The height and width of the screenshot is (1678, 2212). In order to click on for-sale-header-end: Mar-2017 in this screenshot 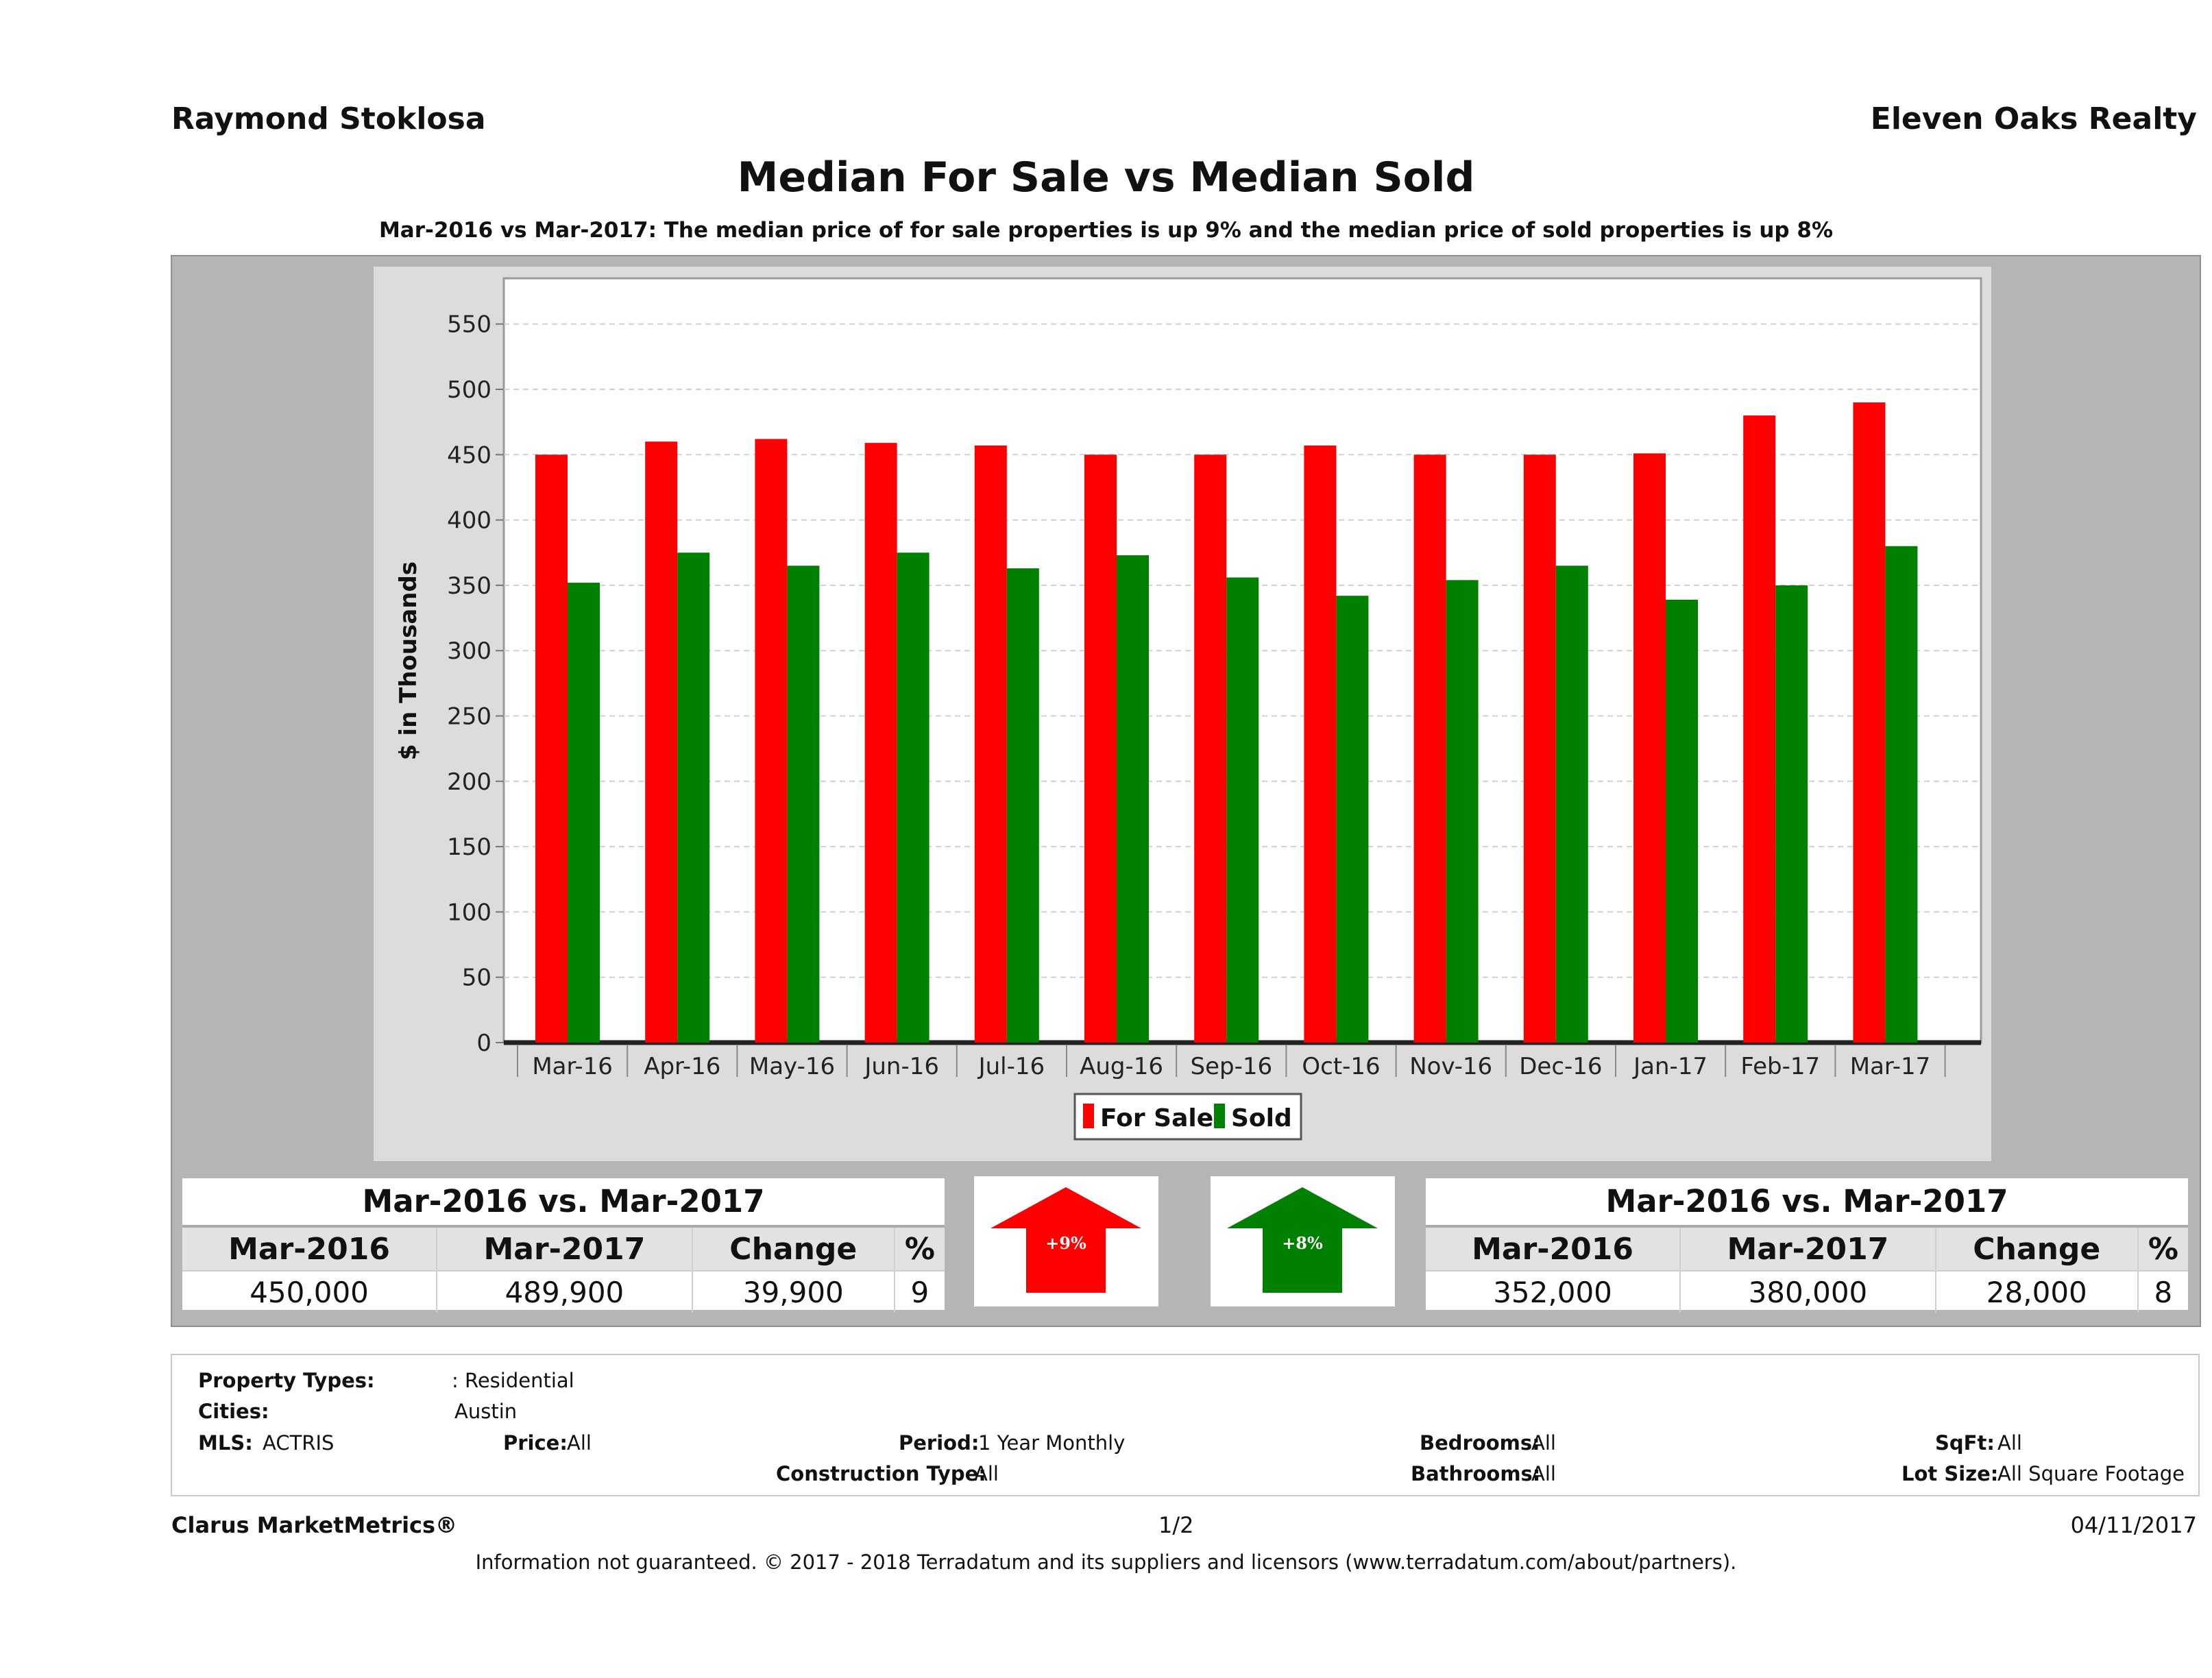, I will do `click(565, 1250)`.